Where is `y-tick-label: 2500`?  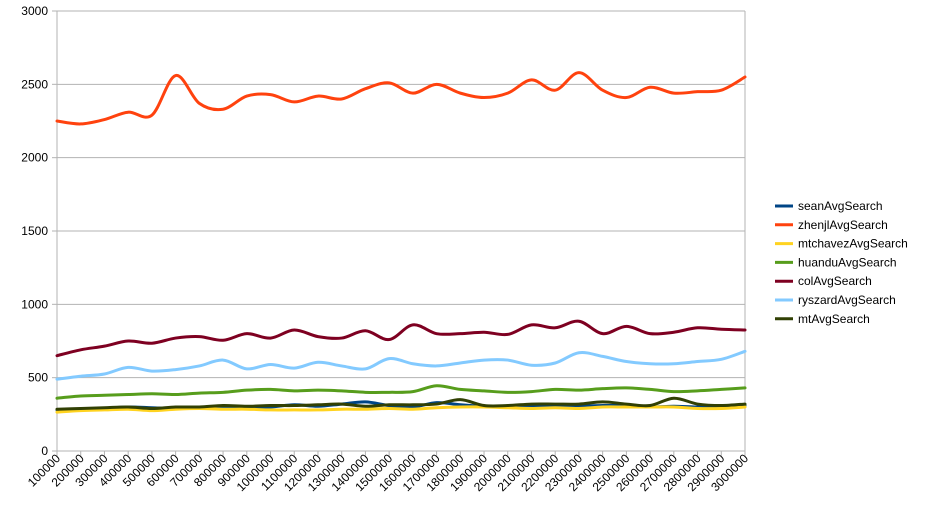 y-tick-label: 2500 is located at coordinates (34, 84).